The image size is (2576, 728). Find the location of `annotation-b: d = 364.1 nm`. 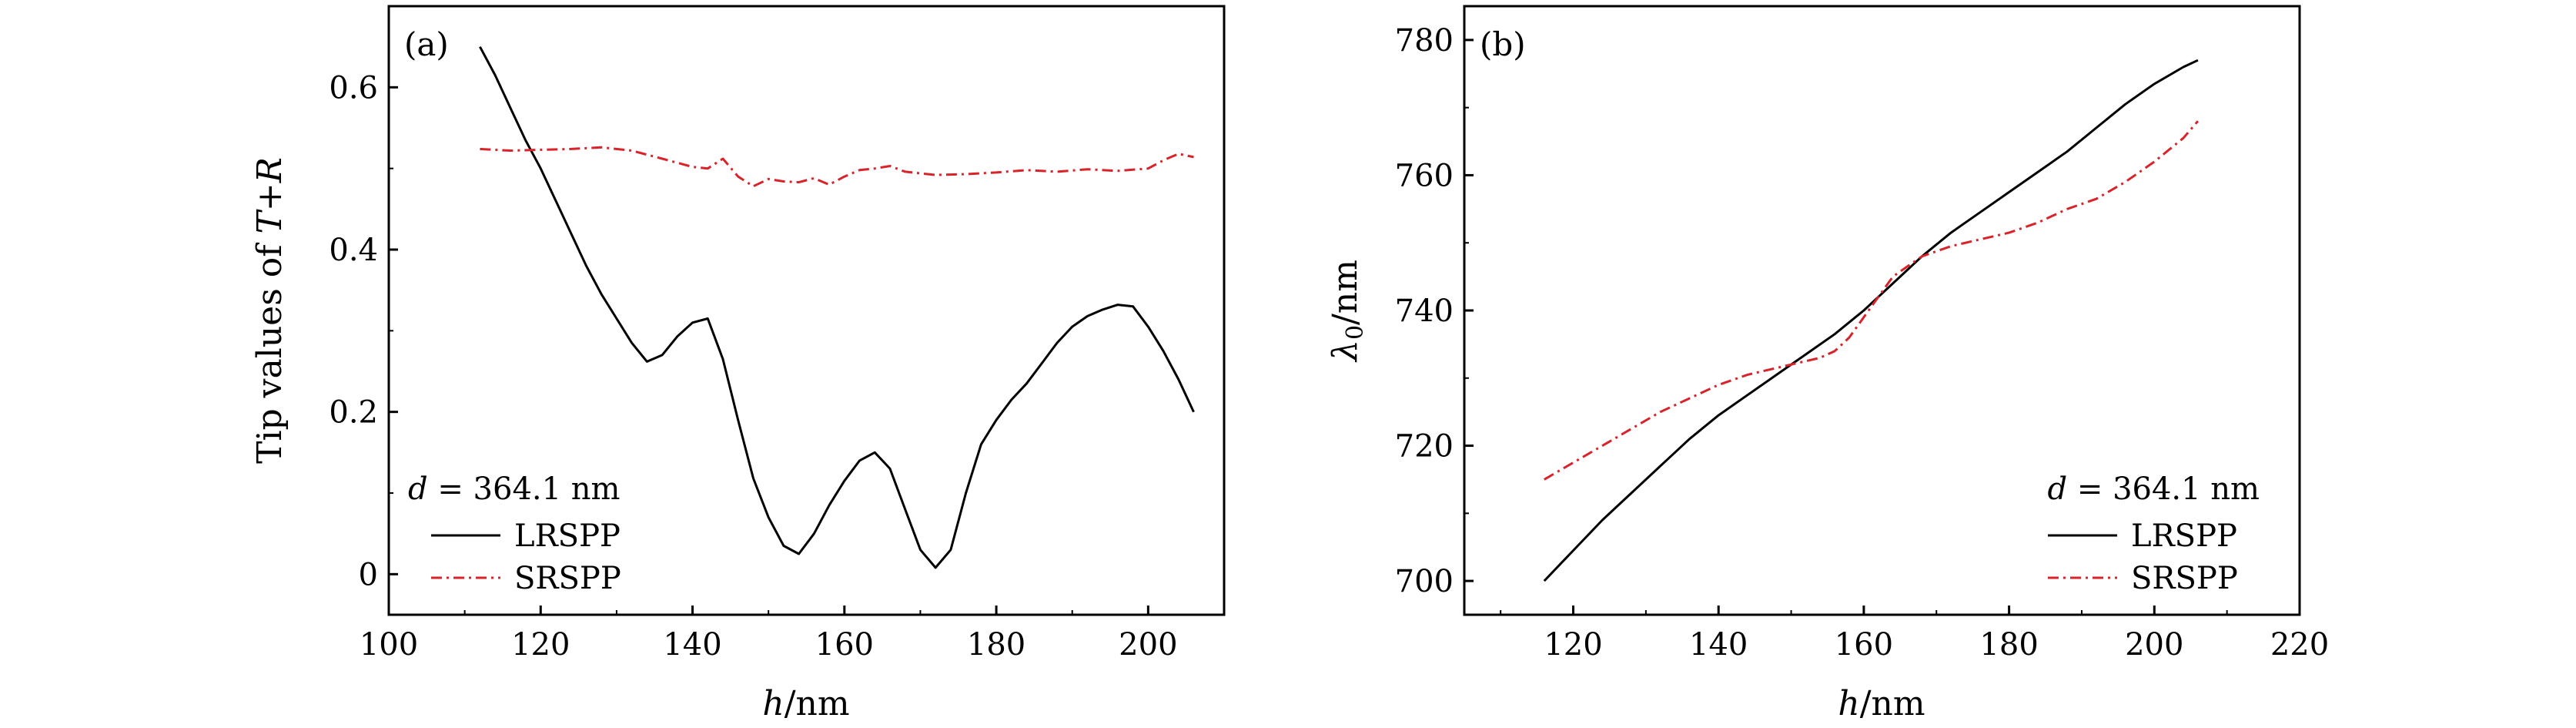

annotation-b: d = 364.1 nm is located at coordinates (2154, 489).